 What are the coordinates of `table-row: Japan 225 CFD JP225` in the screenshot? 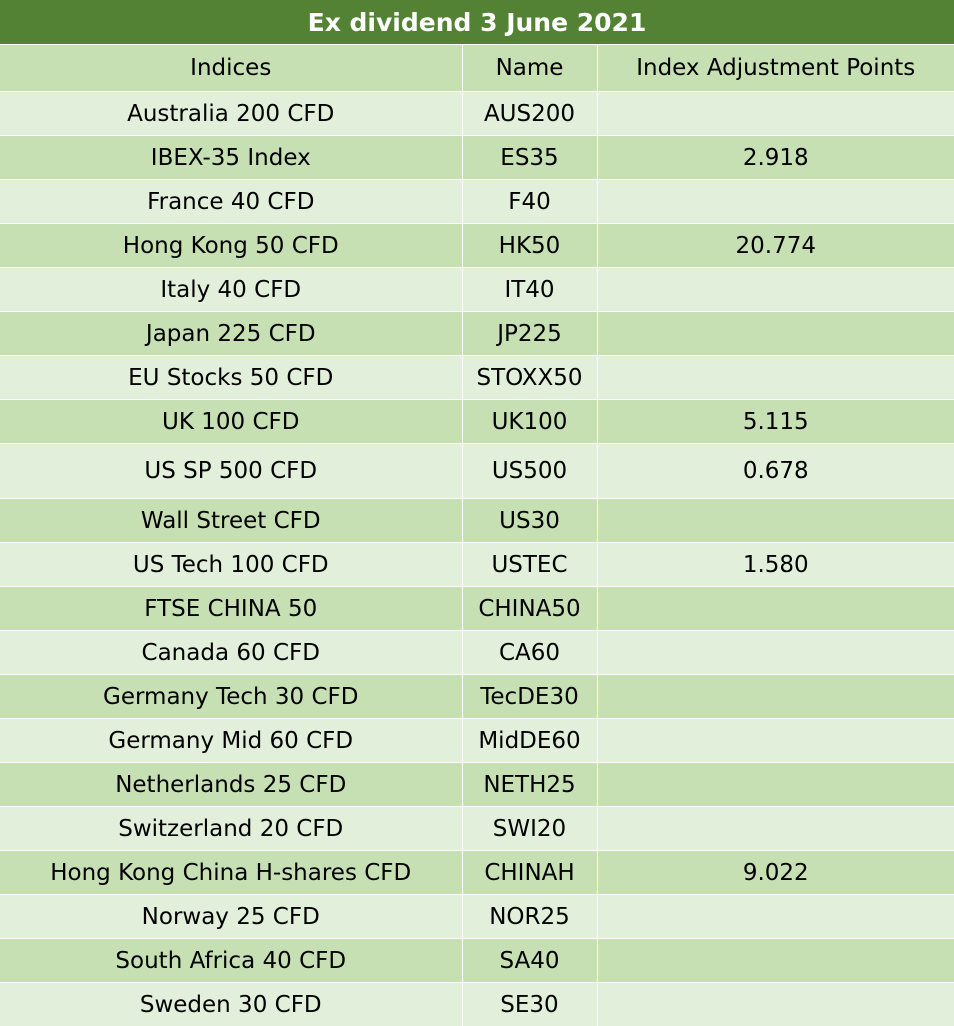 It's located at (477, 333).